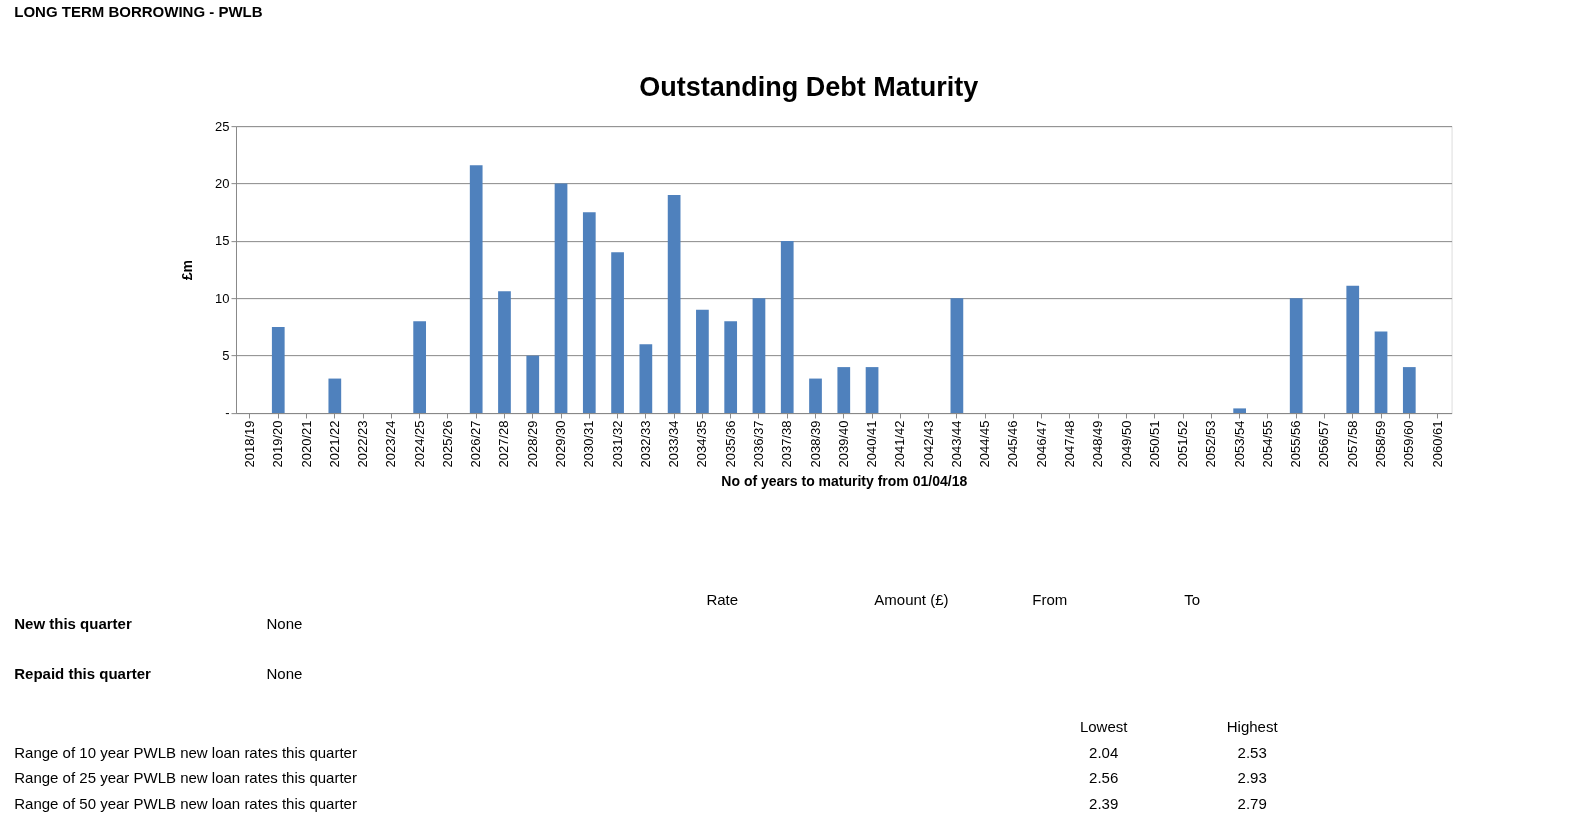 Image resolution: width=1595 pixels, height=817 pixels. What do you see at coordinates (222, 241) in the screenshot?
I see `y-tick-label: 15` at bounding box center [222, 241].